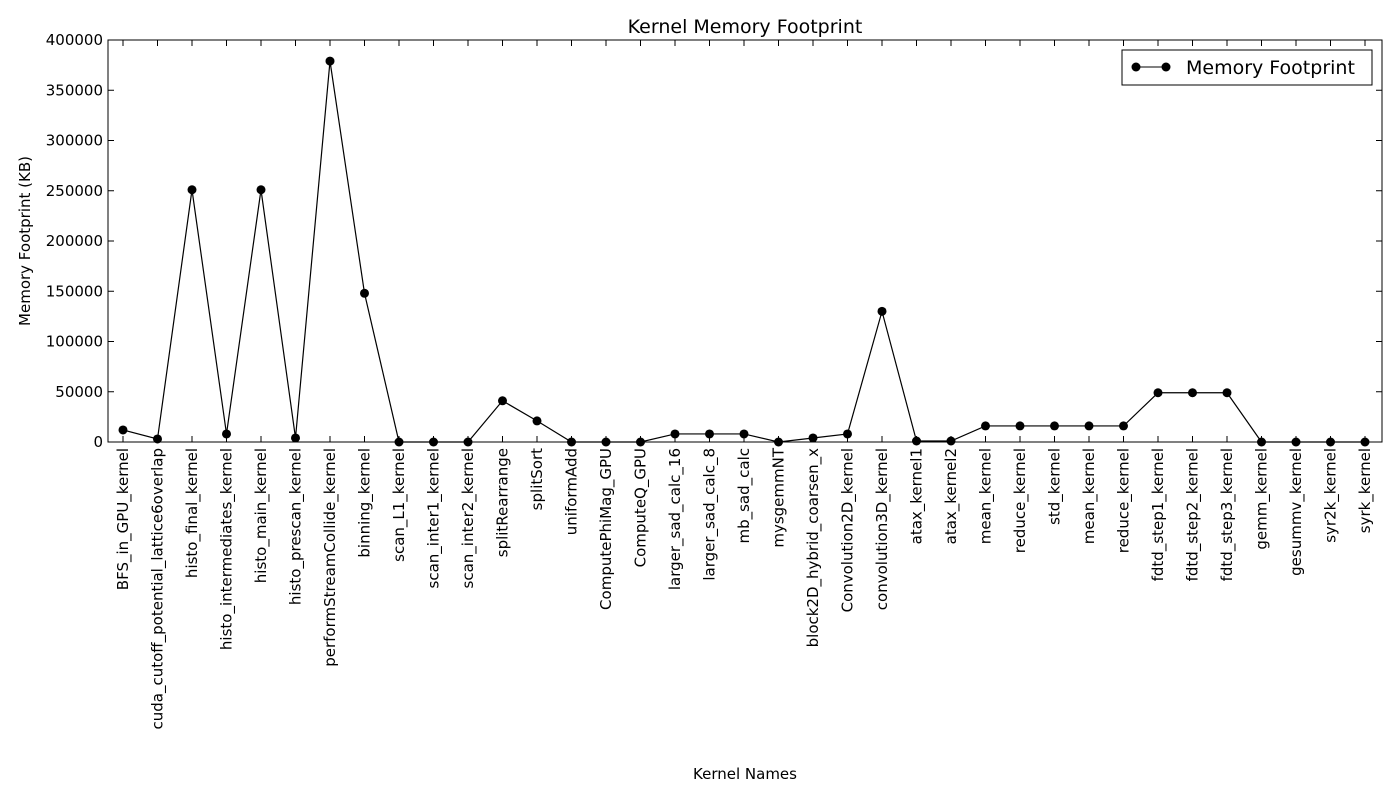 Image resolution: width=1400 pixels, height=800 pixels. I want to click on x-tick-label: fdtd_step2_kernel, so click(1193, 514).